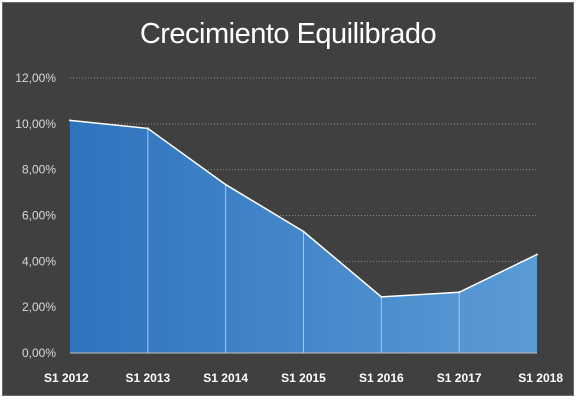 The height and width of the screenshot is (400, 580). Describe the element at coordinates (39, 307) in the screenshot. I see `y-tick-label: 2,00%` at that location.